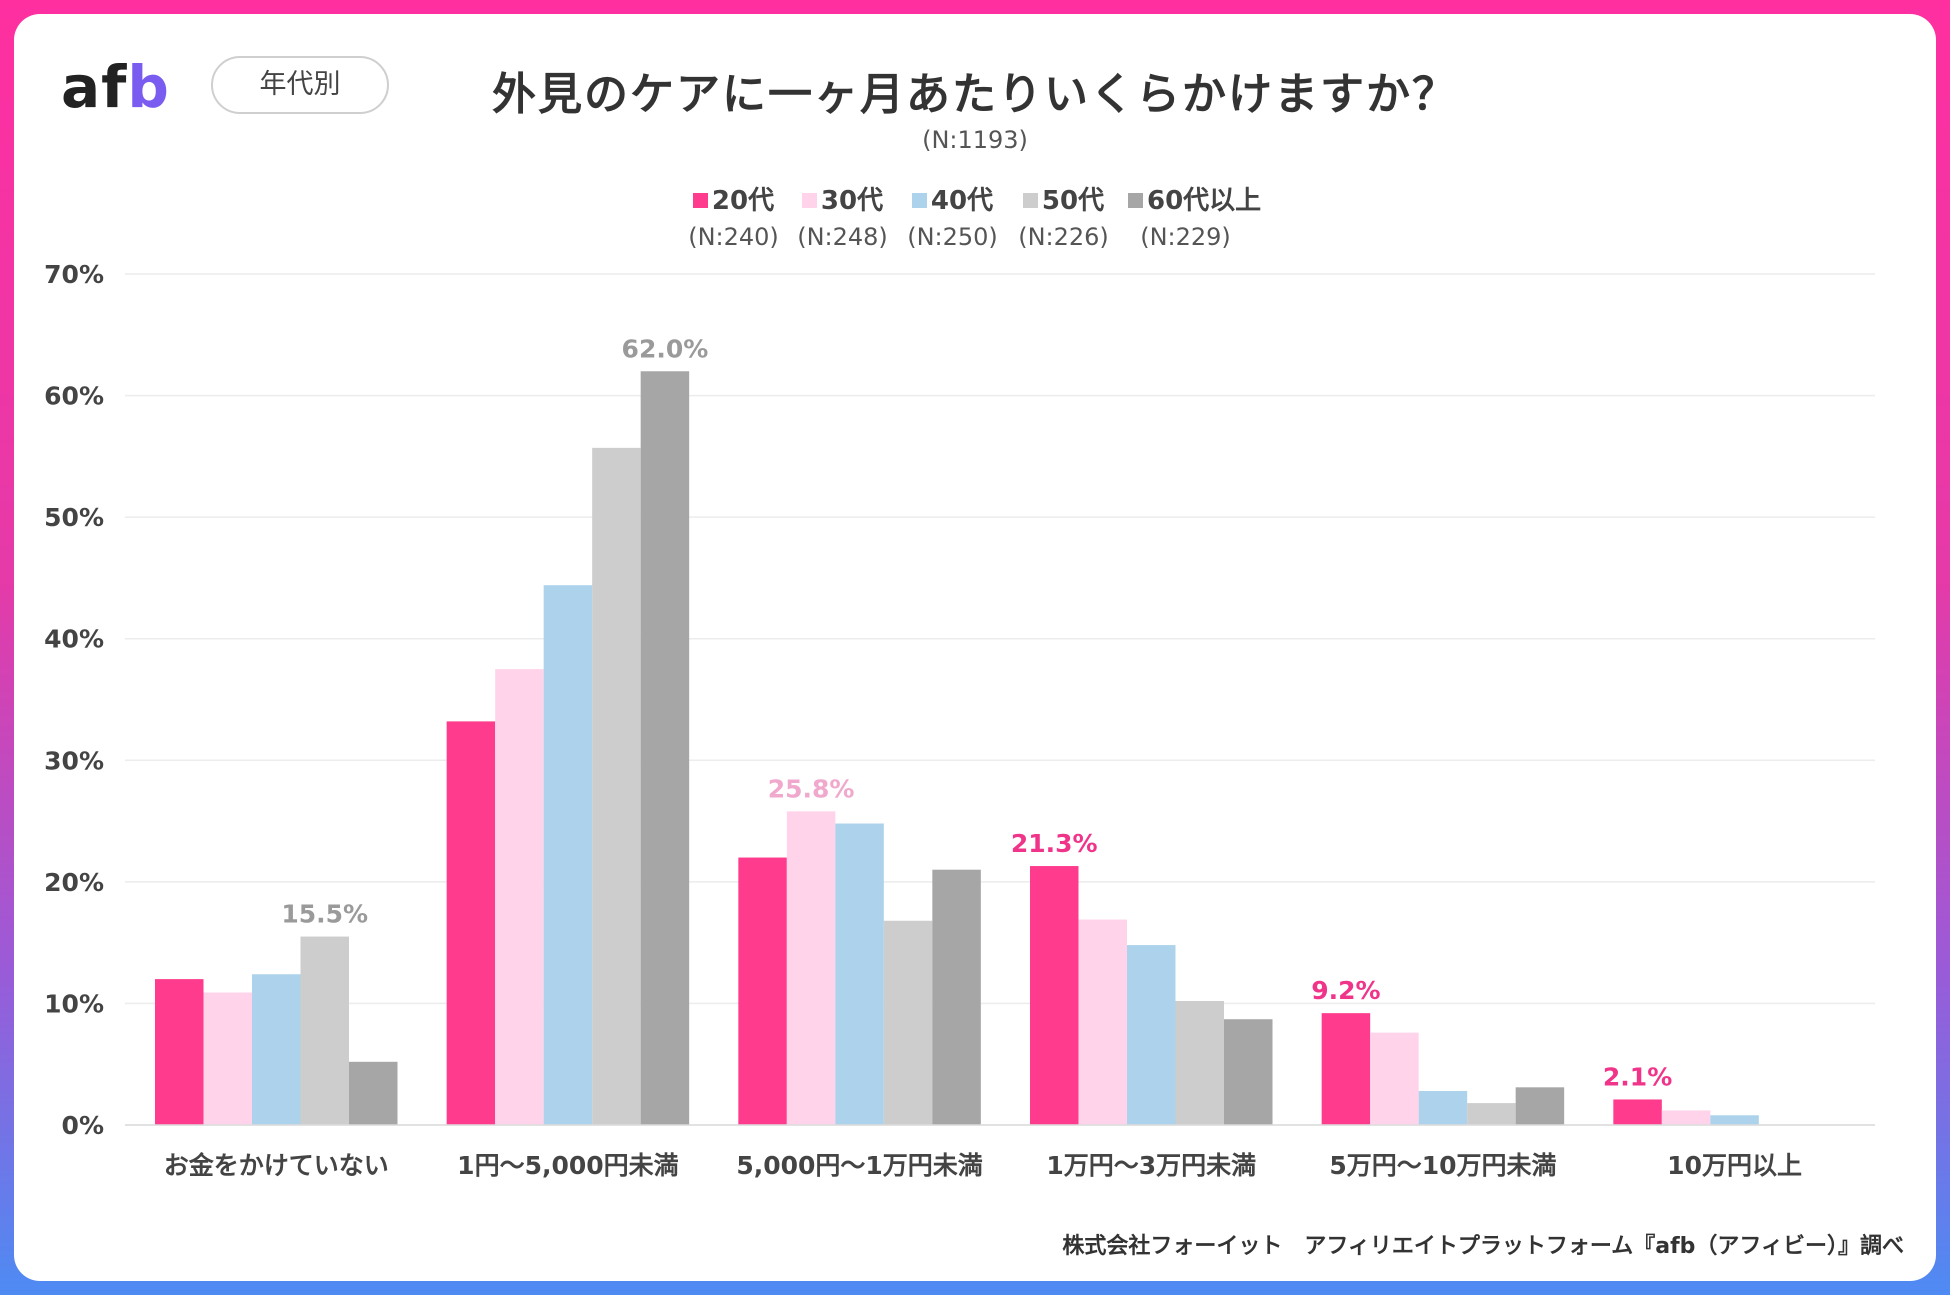 This screenshot has width=1950, height=1295. I want to click on x-category-label: 5,000円〜1万円未満, so click(859, 1165).